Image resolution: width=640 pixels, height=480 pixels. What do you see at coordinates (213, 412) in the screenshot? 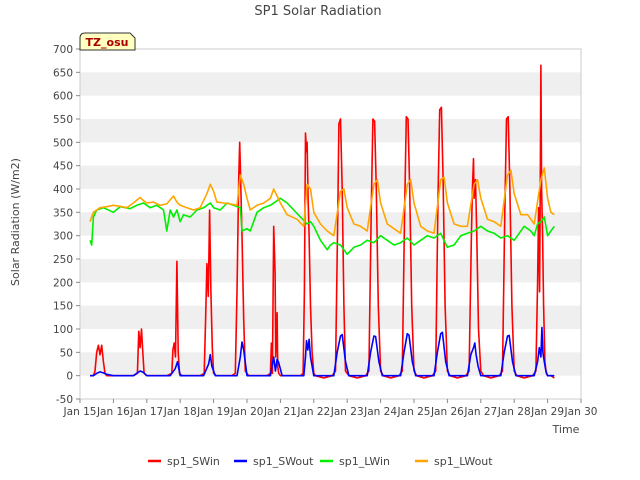
I see `x-tick-label: Jan 19` at bounding box center [213, 412].